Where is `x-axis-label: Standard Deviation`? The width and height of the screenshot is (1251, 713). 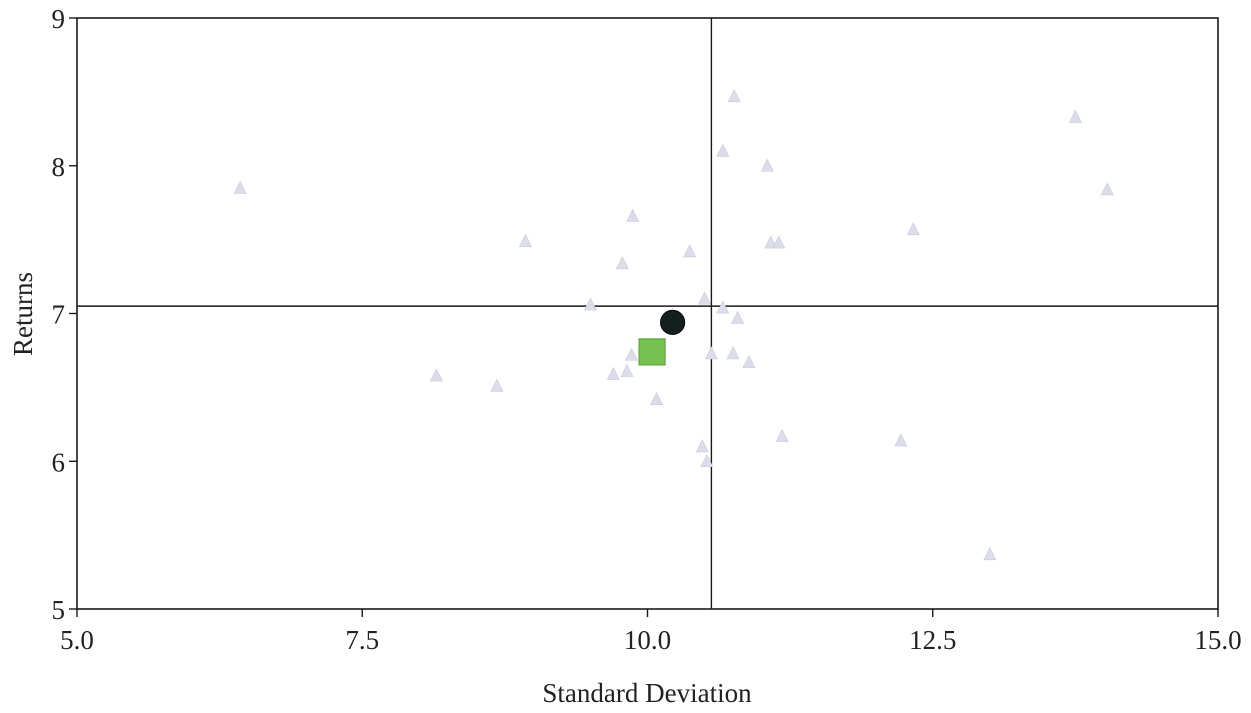 x-axis-label: Standard Deviation is located at coordinates (647, 693).